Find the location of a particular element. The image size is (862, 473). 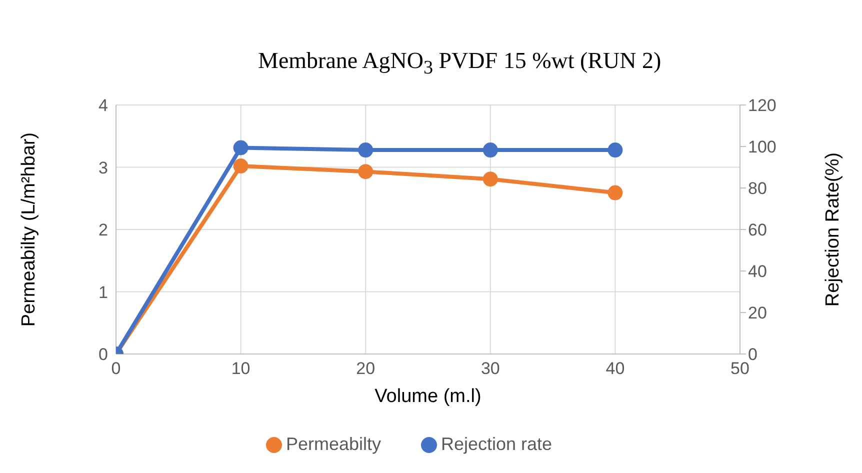

y-tick-label: 3 is located at coordinates (103, 168).